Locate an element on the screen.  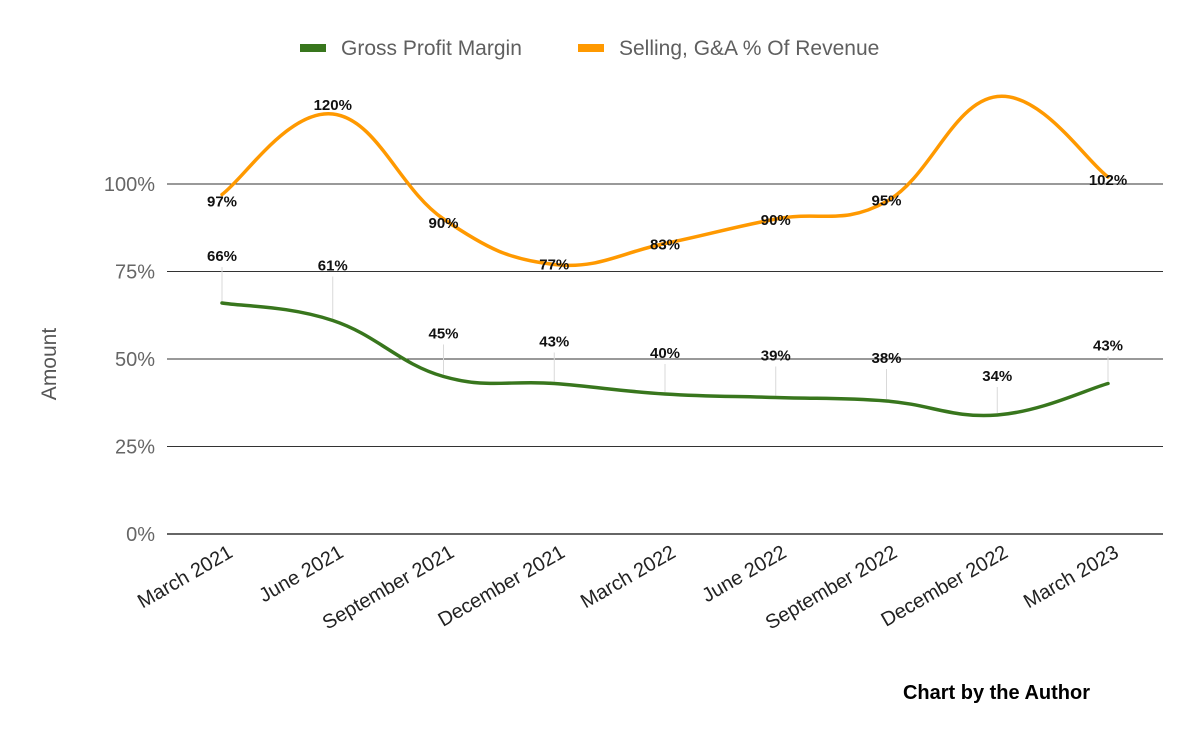
data-label: 34% is located at coordinates (997, 376).